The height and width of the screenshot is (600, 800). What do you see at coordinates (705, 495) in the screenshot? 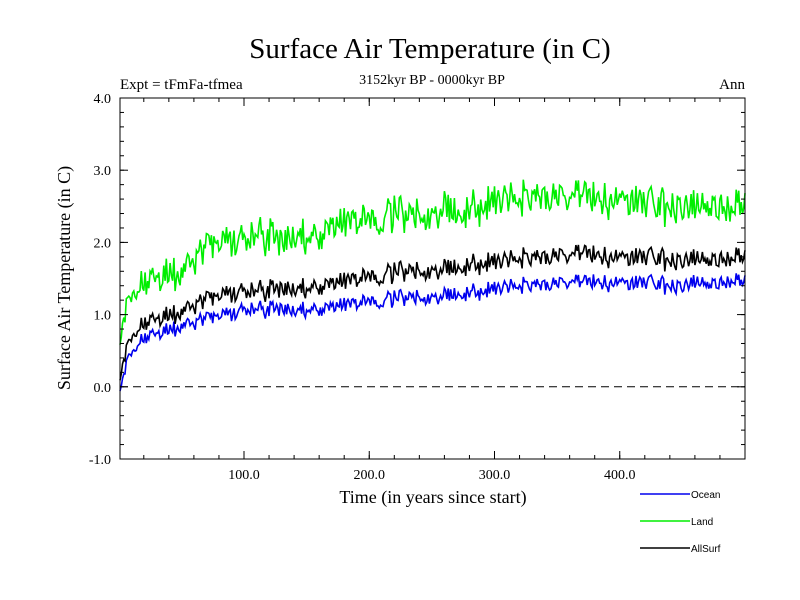
I see `legend-label-ocean: Ocean` at bounding box center [705, 495].